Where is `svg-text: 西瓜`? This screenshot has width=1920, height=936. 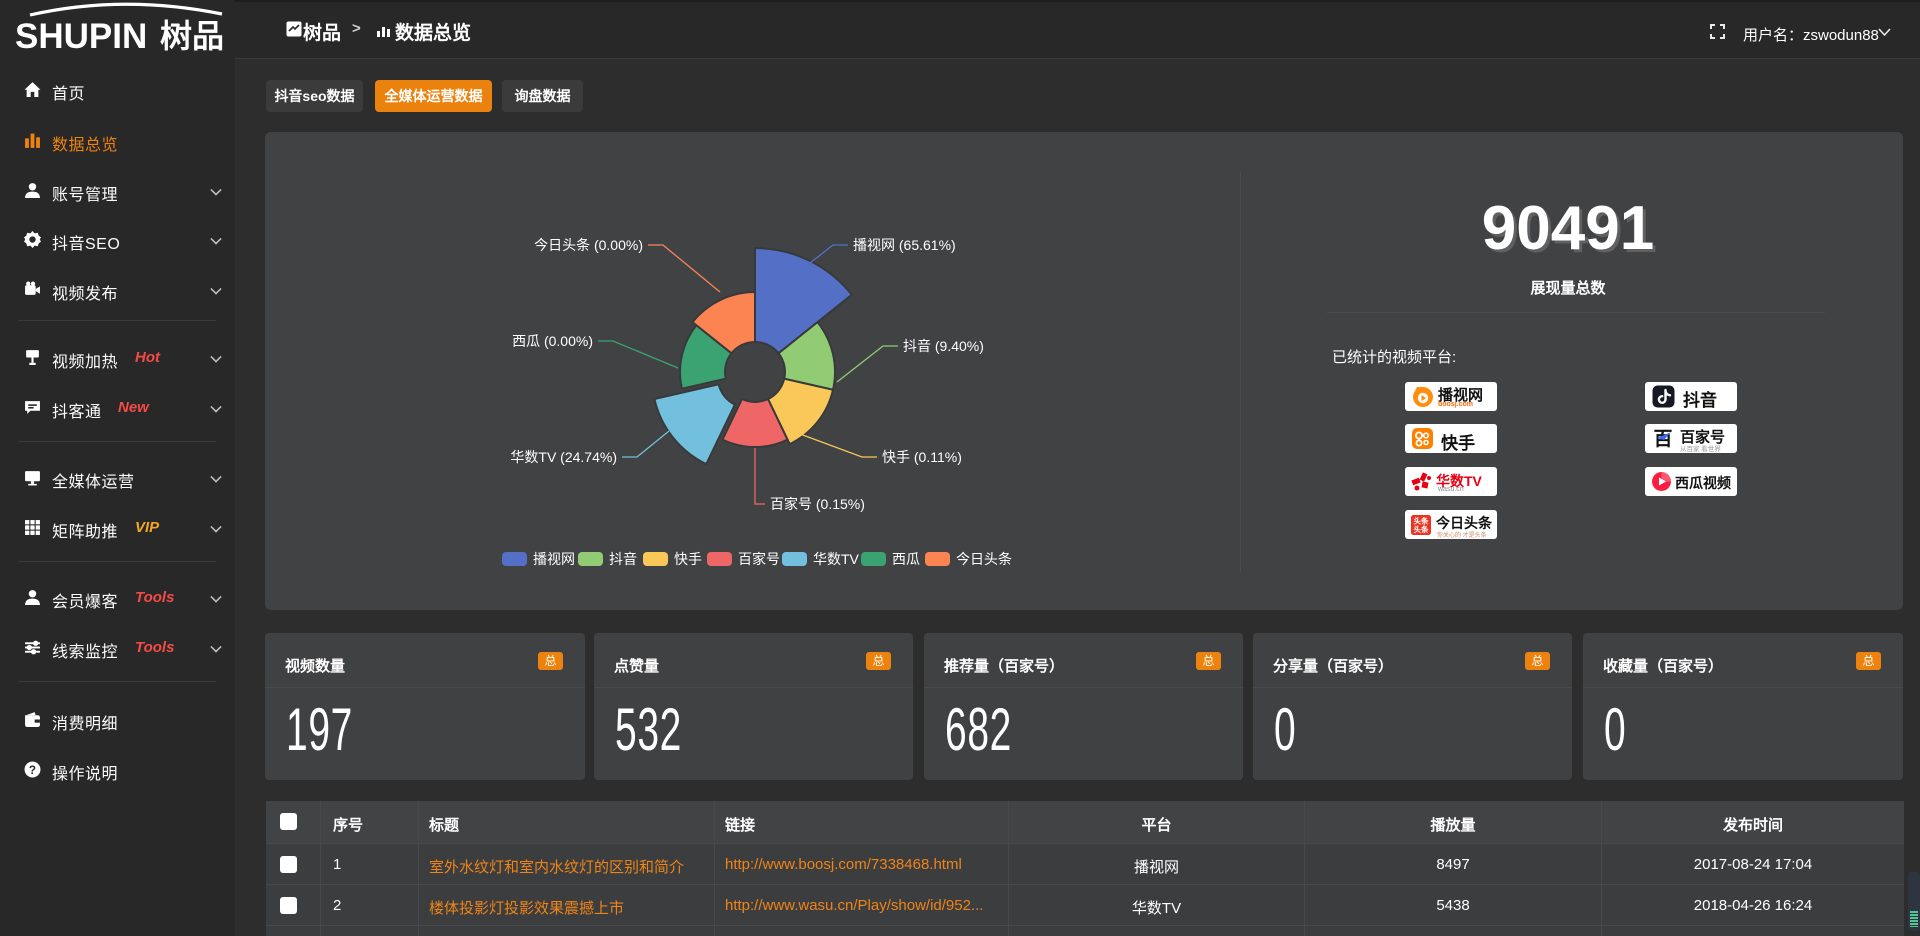 svg-text: 西瓜 is located at coordinates (906, 559).